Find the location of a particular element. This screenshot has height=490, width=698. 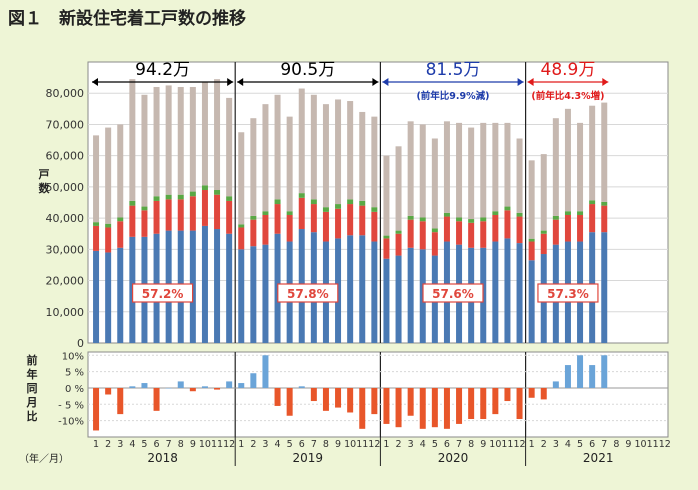

yoy-axis-label-char: 年 is located at coordinates (32, 374).